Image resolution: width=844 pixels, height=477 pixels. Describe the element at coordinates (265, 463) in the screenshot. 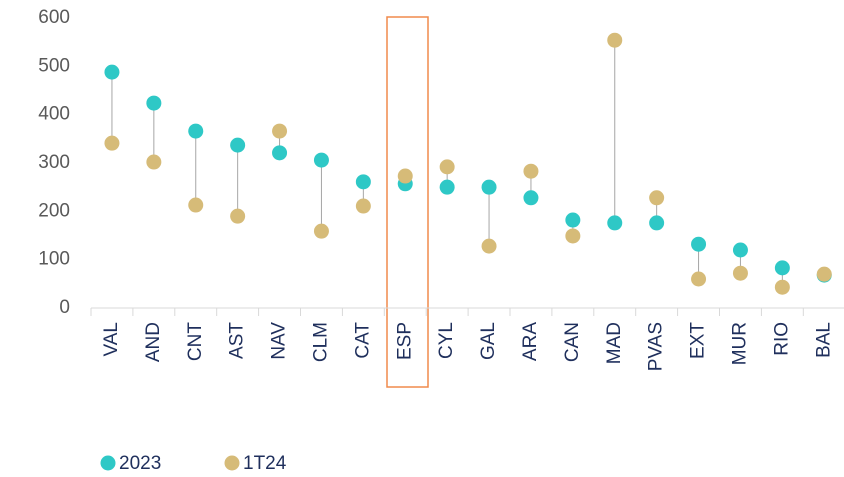

I see `legend-label: 1T24` at that location.